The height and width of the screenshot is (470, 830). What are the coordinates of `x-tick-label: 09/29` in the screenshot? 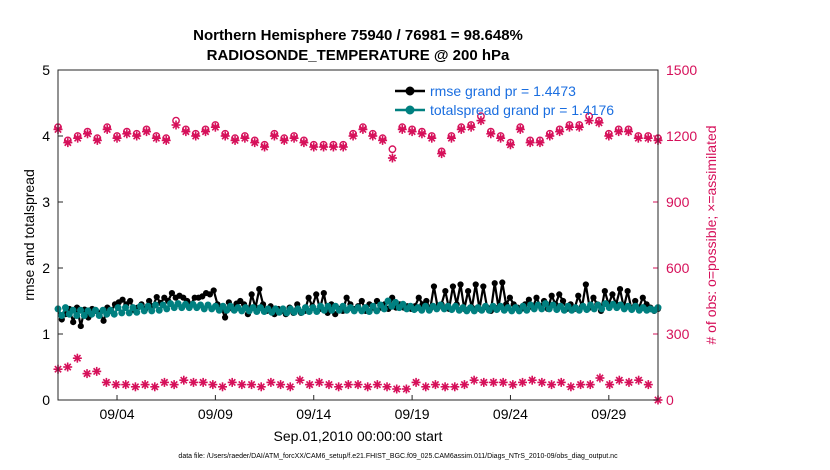 It's located at (608, 414).